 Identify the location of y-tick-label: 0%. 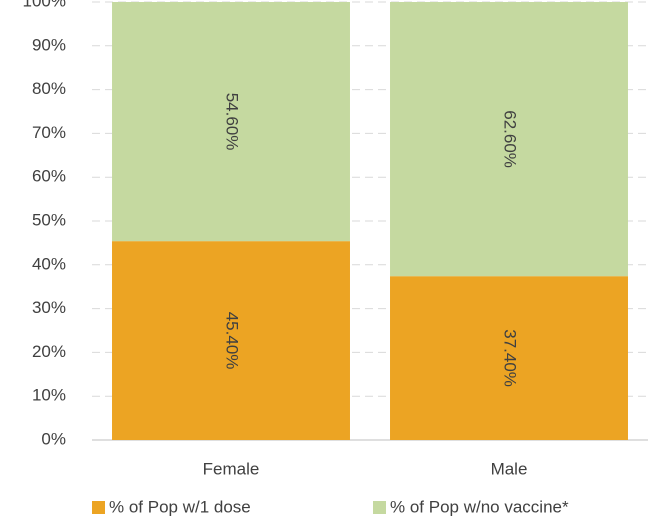
(53, 438).